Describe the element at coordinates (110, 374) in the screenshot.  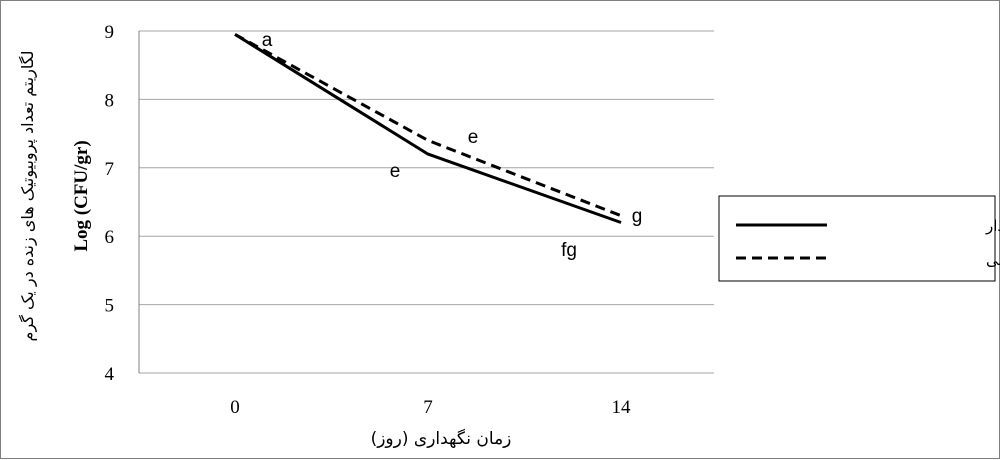
I see `y-tick-label-4: 4` at that location.